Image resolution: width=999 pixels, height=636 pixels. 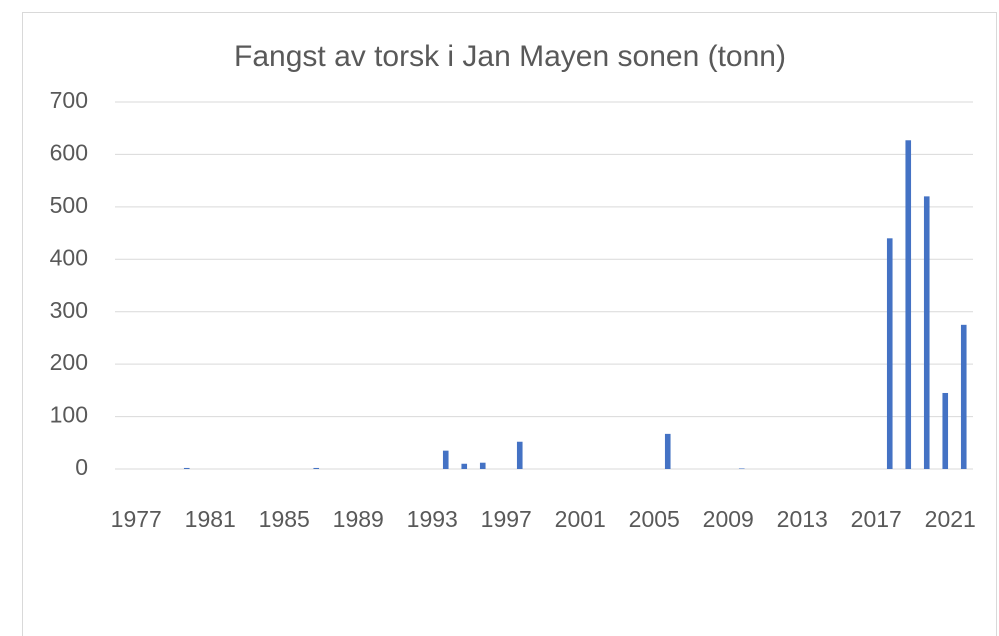 What do you see at coordinates (728, 519) in the screenshot?
I see `x-tick-label: 2009` at bounding box center [728, 519].